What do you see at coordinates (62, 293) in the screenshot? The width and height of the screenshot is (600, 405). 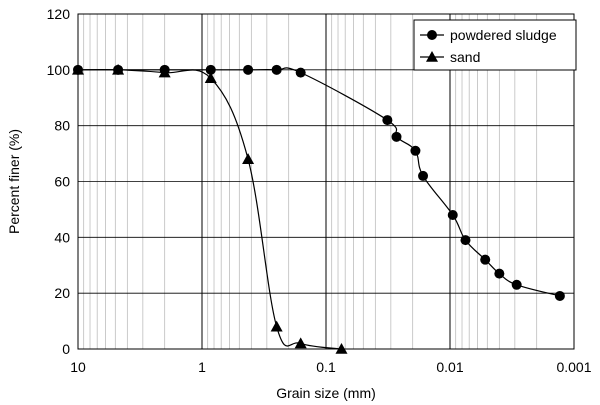 I see `y-tick-label: 20` at bounding box center [62, 293].